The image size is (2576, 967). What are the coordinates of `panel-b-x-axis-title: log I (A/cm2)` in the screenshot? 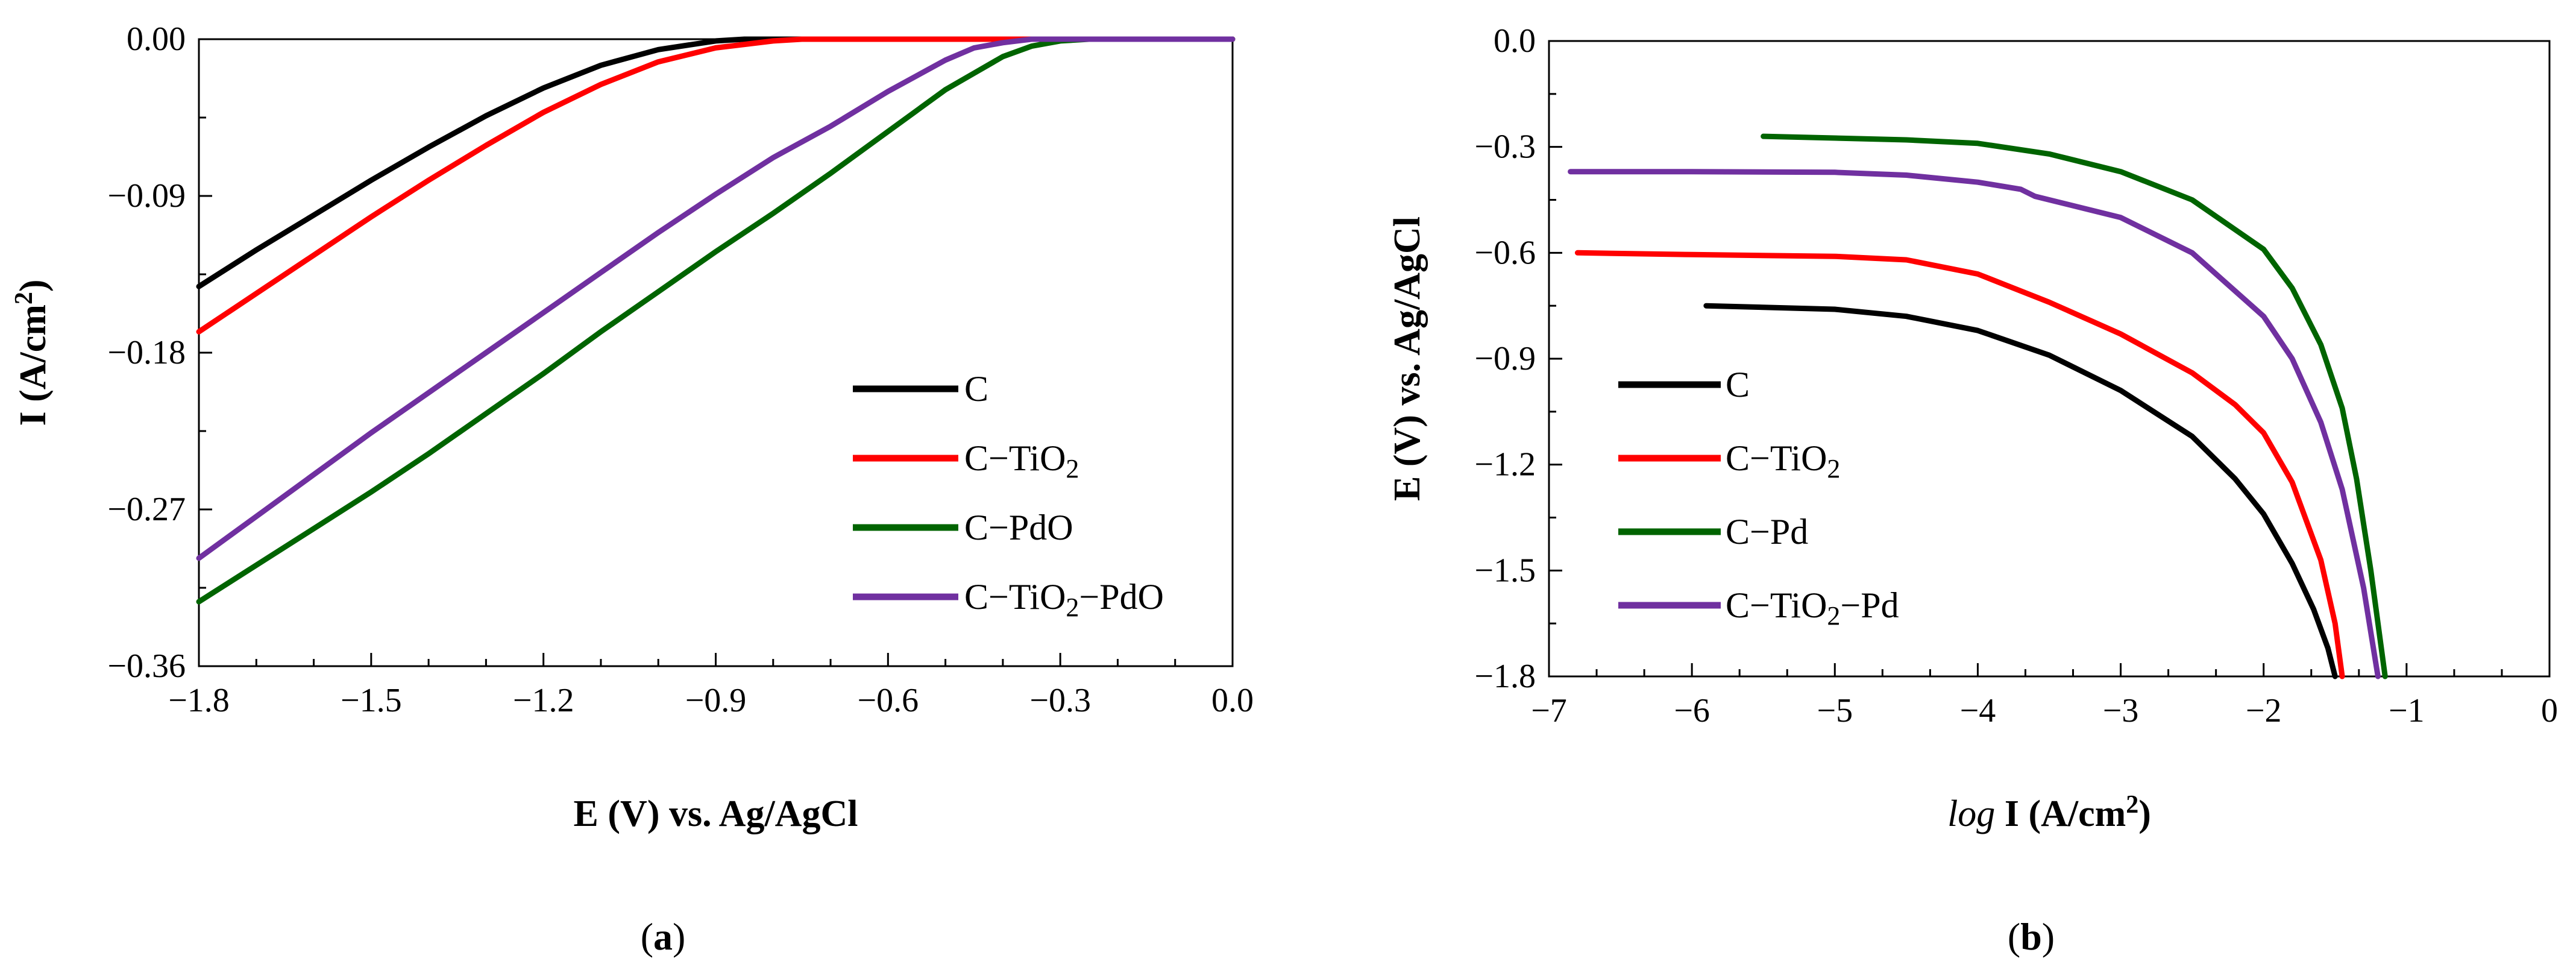 It's located at (2049, 812).